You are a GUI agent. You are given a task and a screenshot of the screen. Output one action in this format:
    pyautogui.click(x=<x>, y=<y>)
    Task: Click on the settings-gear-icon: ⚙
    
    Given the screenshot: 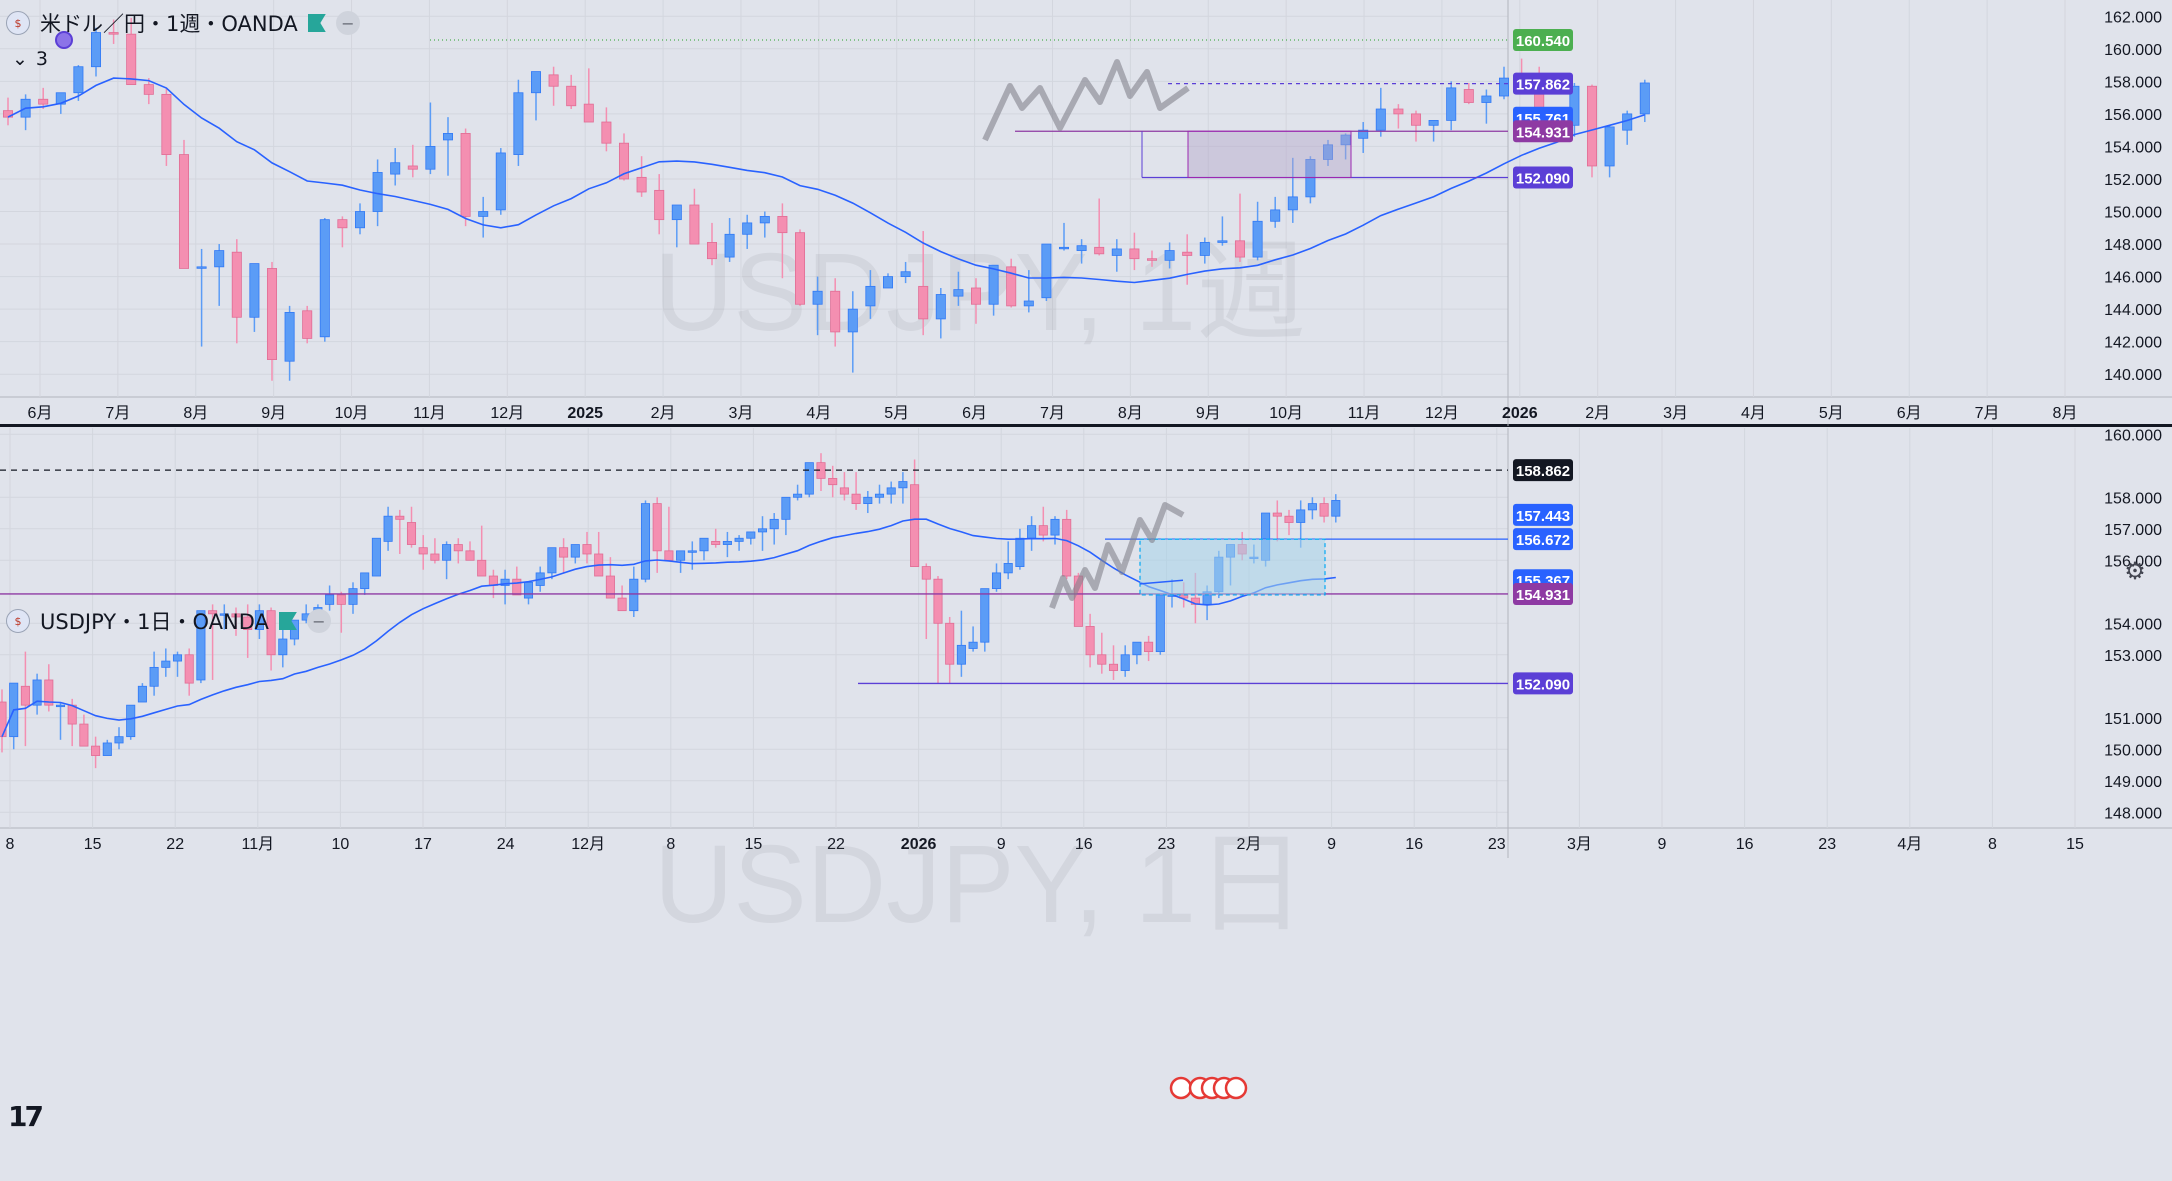 What is the action you would take?
    pyautogui.click(x=2135, y=571)
    